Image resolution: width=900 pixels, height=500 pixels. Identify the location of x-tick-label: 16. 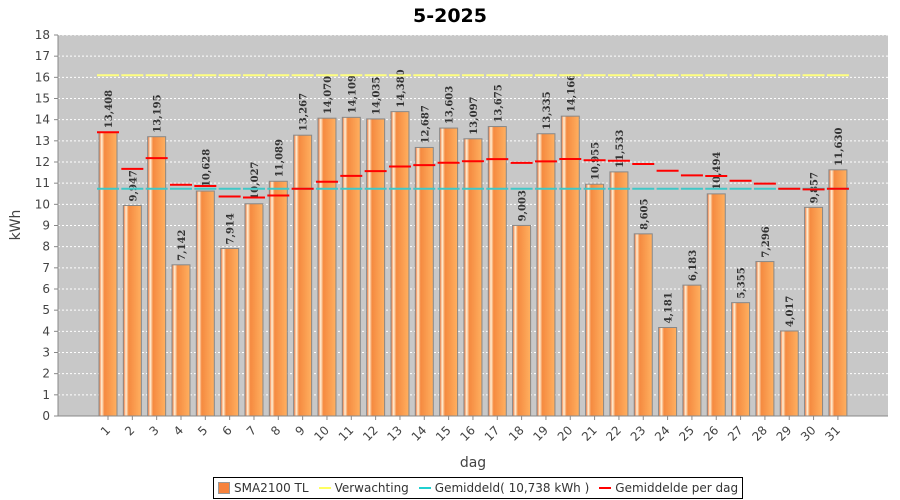
(467, 433).